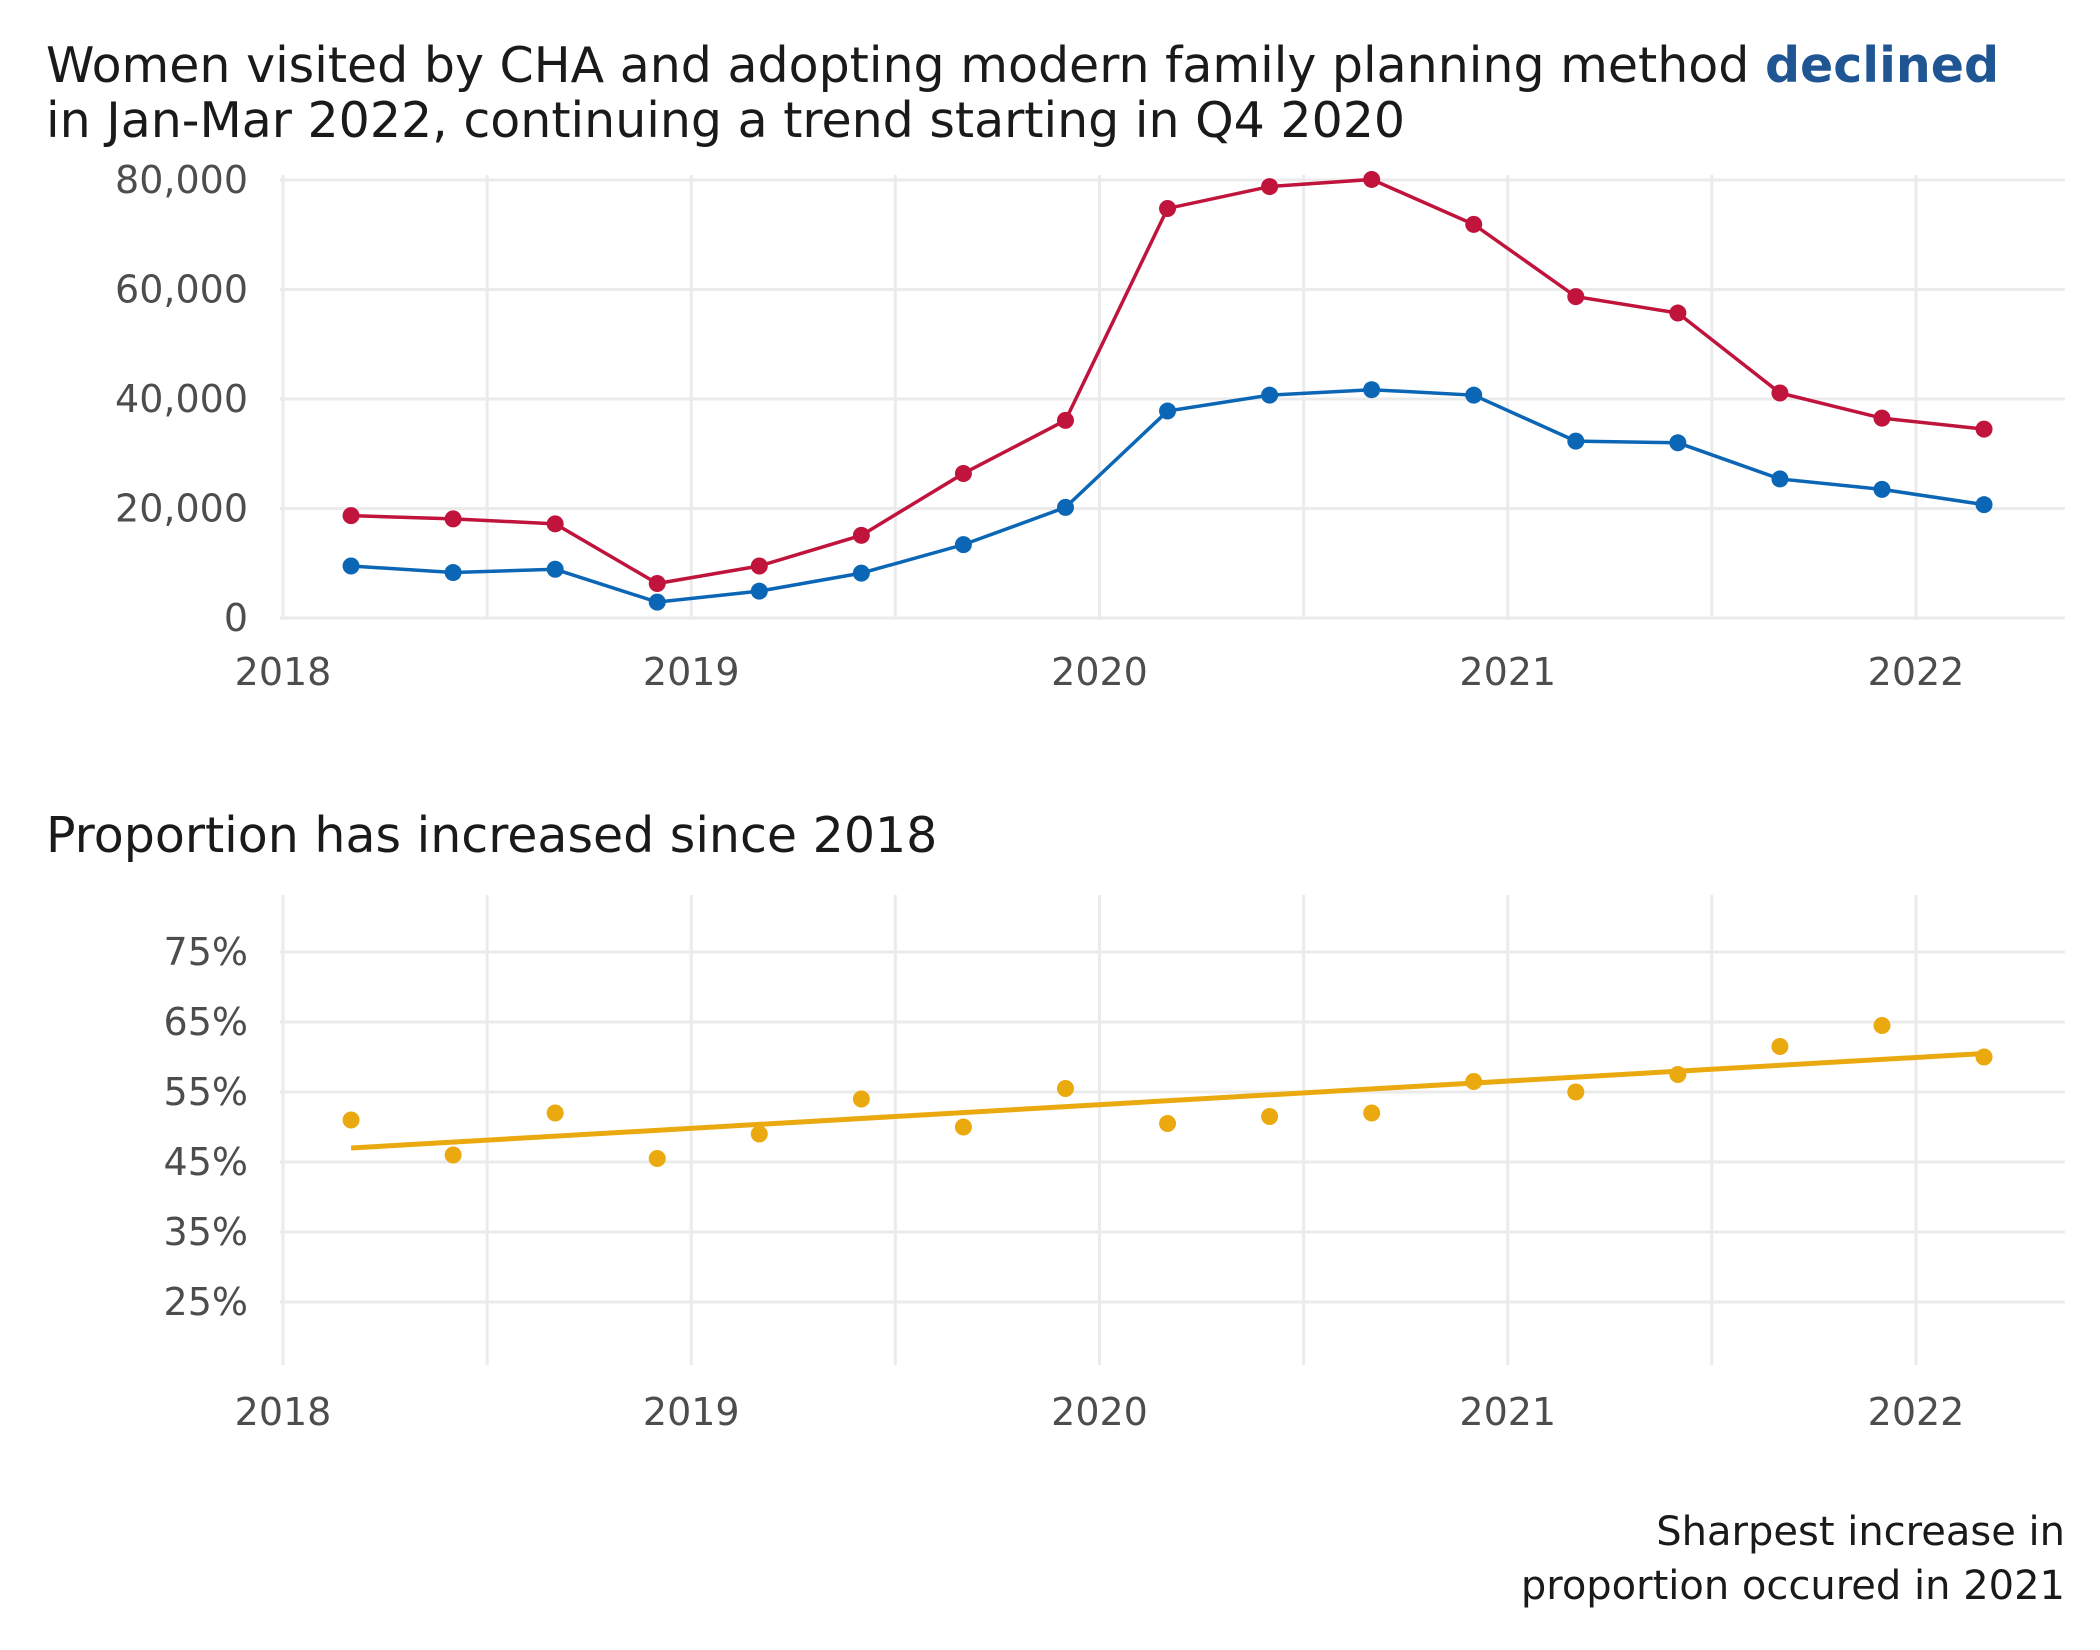 The height and width of the screenshot is (1650, 2100). I want to click on chart1-x-tick-label: 2020, so click(1099, 672).